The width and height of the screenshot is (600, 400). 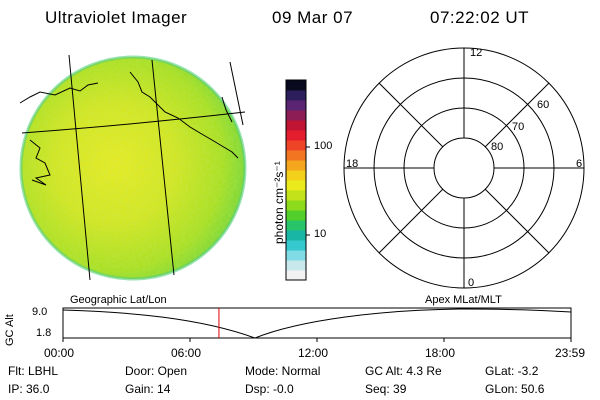 I want to click on status-ip: IP: 36.0, so click(x=29, y=389).